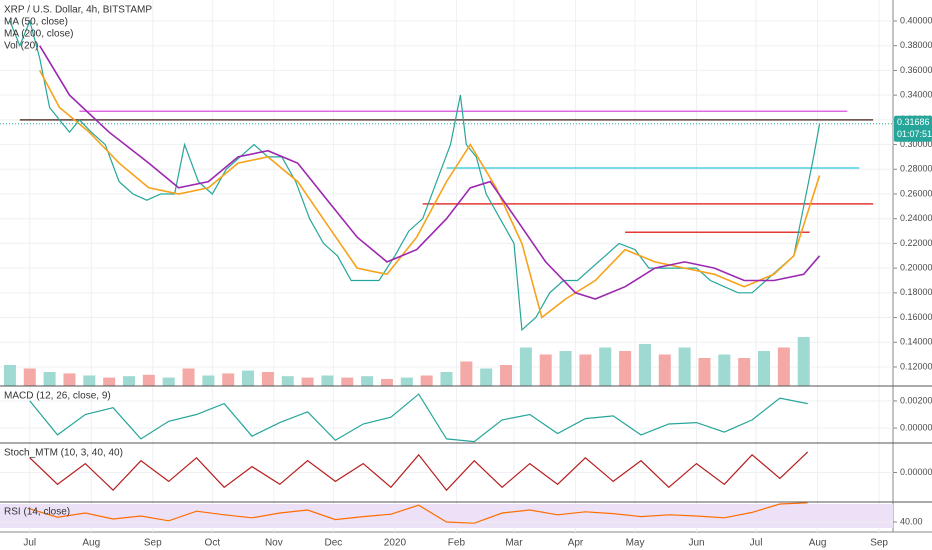 The width and height of the screenshot is (932, 550). I want to click on y-tick-label: 0.36000, so click(916, 70).